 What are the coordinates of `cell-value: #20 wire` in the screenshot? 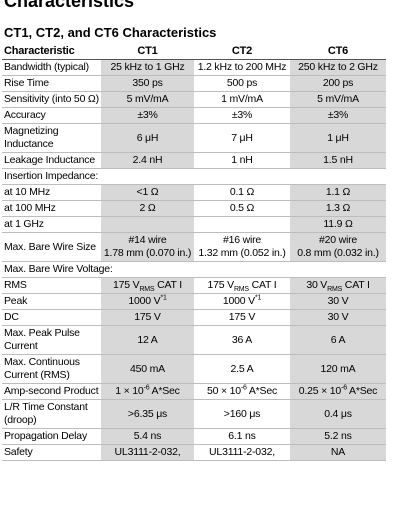 It's located at (338, 240).